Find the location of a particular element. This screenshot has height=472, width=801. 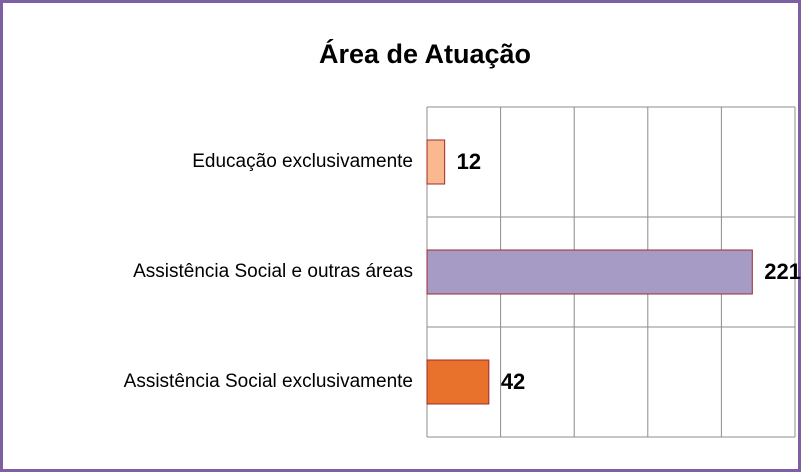

y-tick-label: Educação exclusivamente is located at coordinates (302, 161).